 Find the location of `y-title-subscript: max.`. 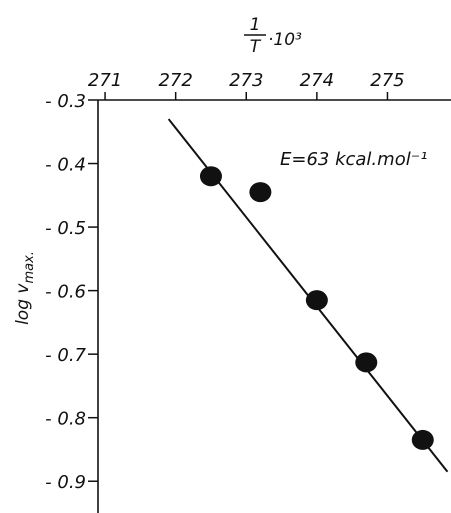

y-title-subscript: max. is located at coordinates (29, 267).